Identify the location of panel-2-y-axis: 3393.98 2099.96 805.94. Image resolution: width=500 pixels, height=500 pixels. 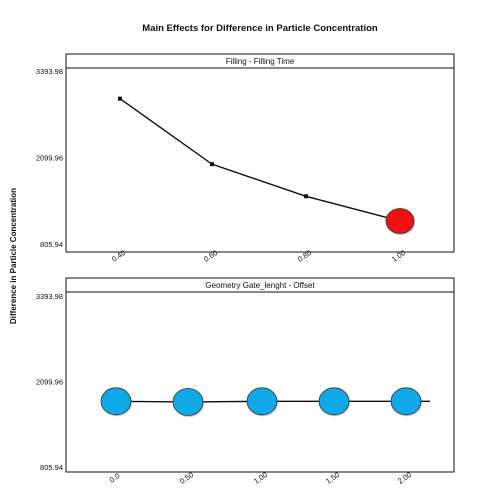
(49, 382).